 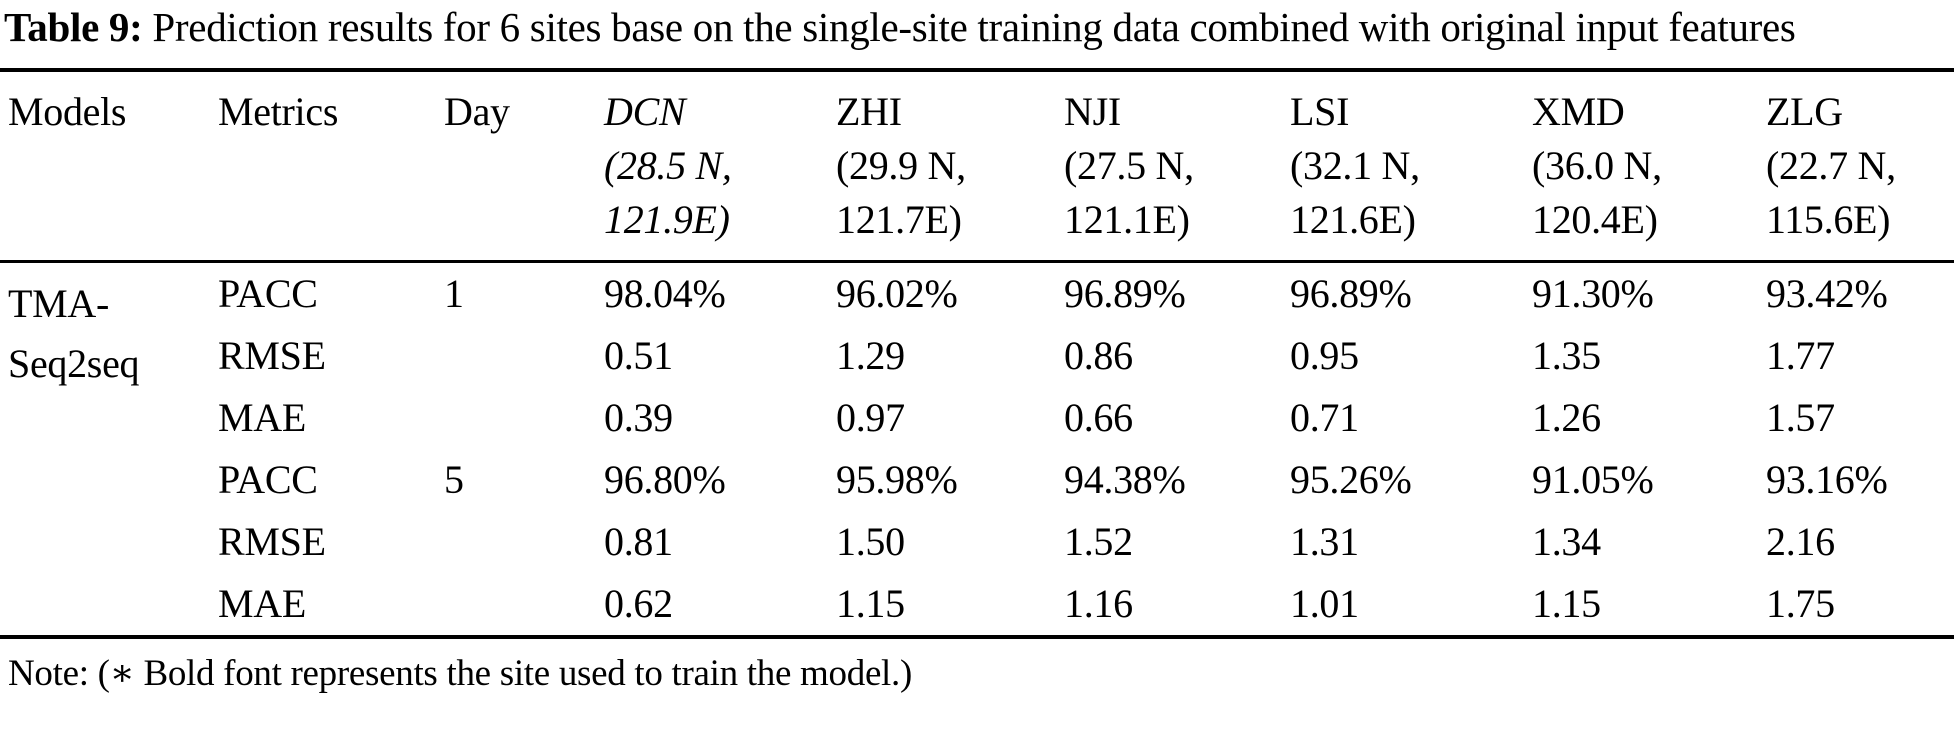 I want to click on value-cell: 96.02%, so click(x=897, y=293).